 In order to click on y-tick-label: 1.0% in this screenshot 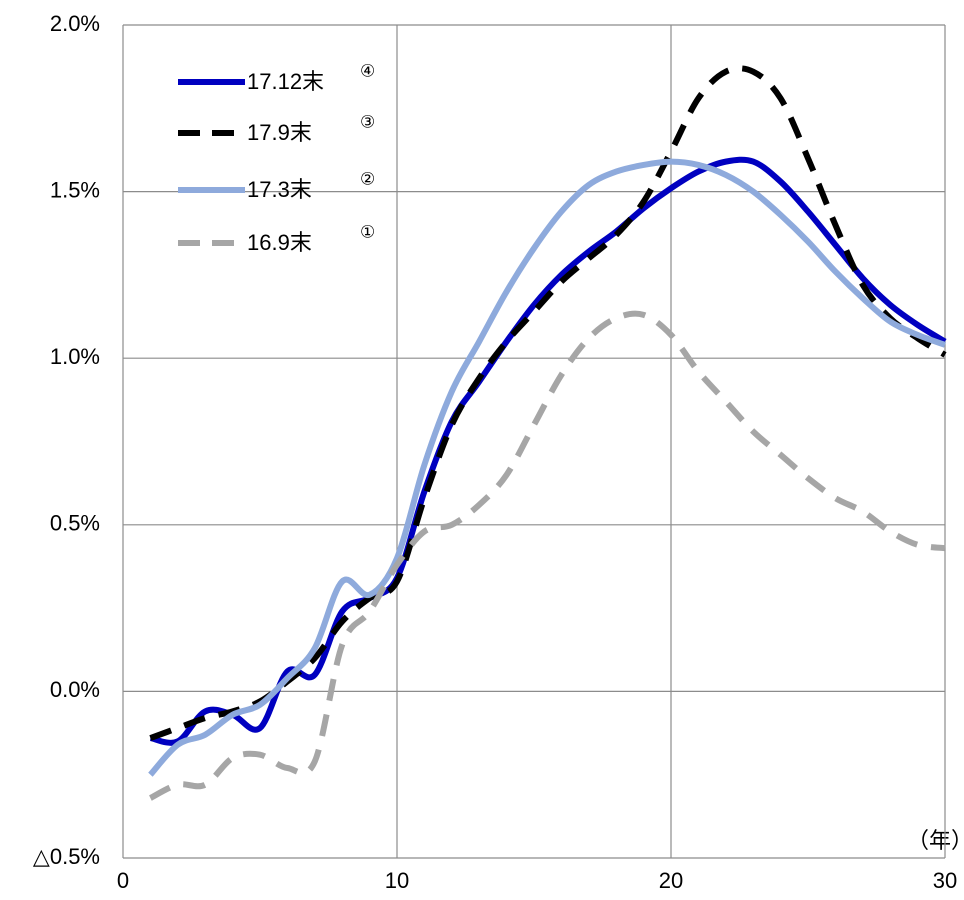, I will do `click(75, 356)`.